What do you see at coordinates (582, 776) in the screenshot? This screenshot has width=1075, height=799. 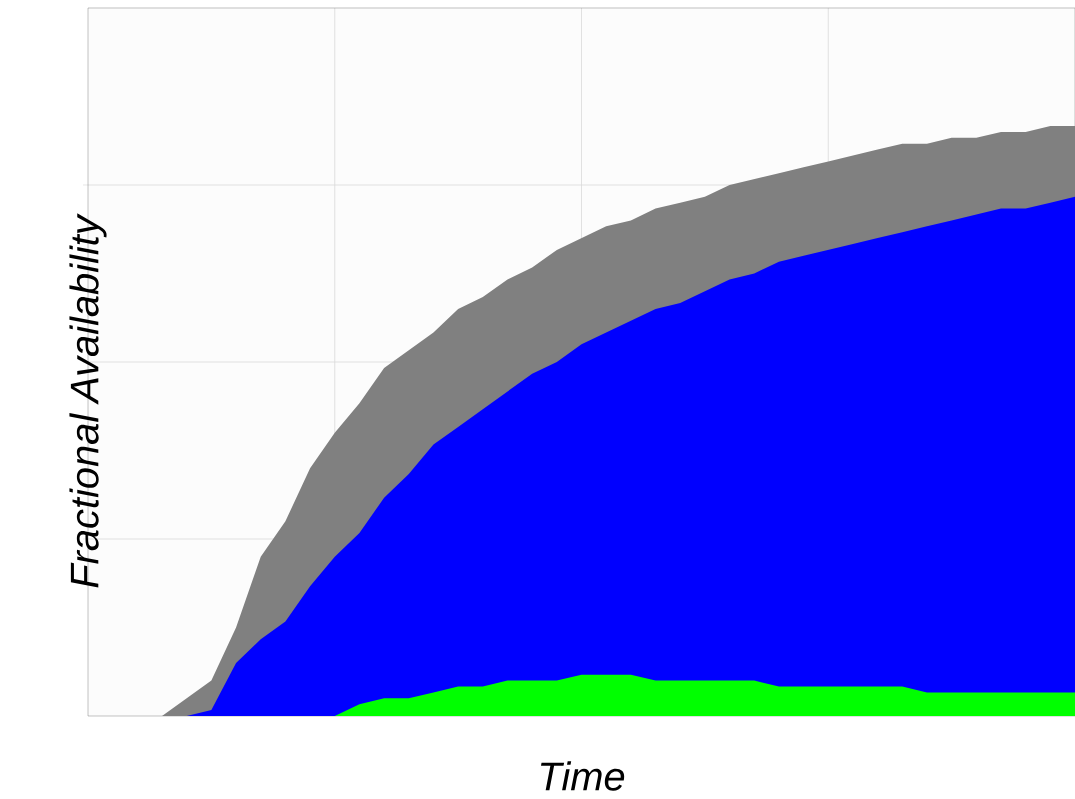 I see `x-axis-title: Time` at bounding box center [582, 776].